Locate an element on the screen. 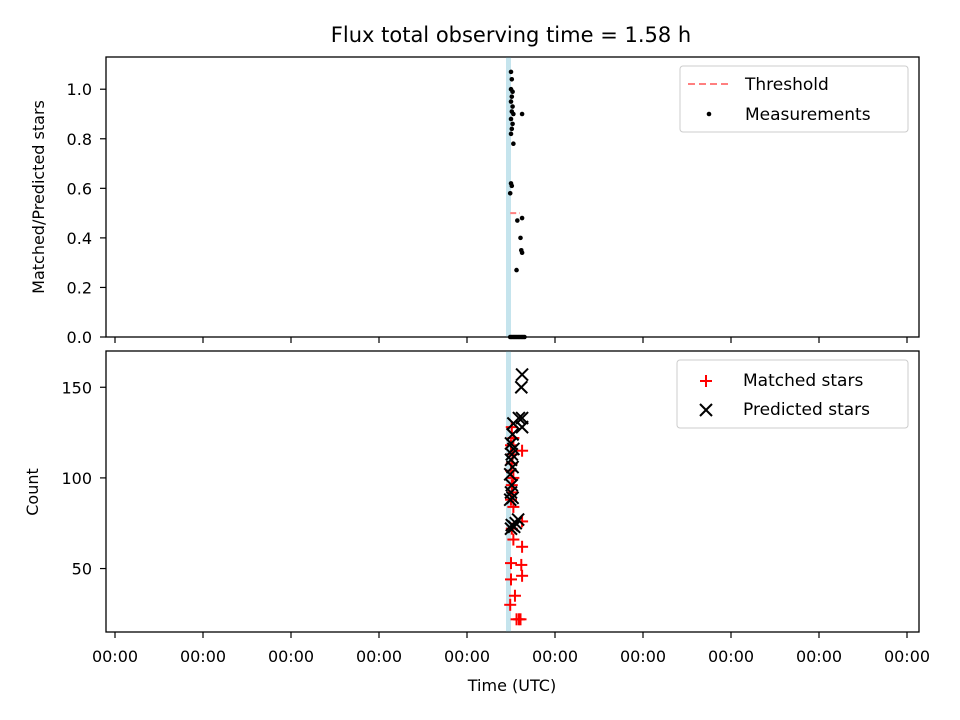  legend-matched-swatch is located at coordinates (706, 381).